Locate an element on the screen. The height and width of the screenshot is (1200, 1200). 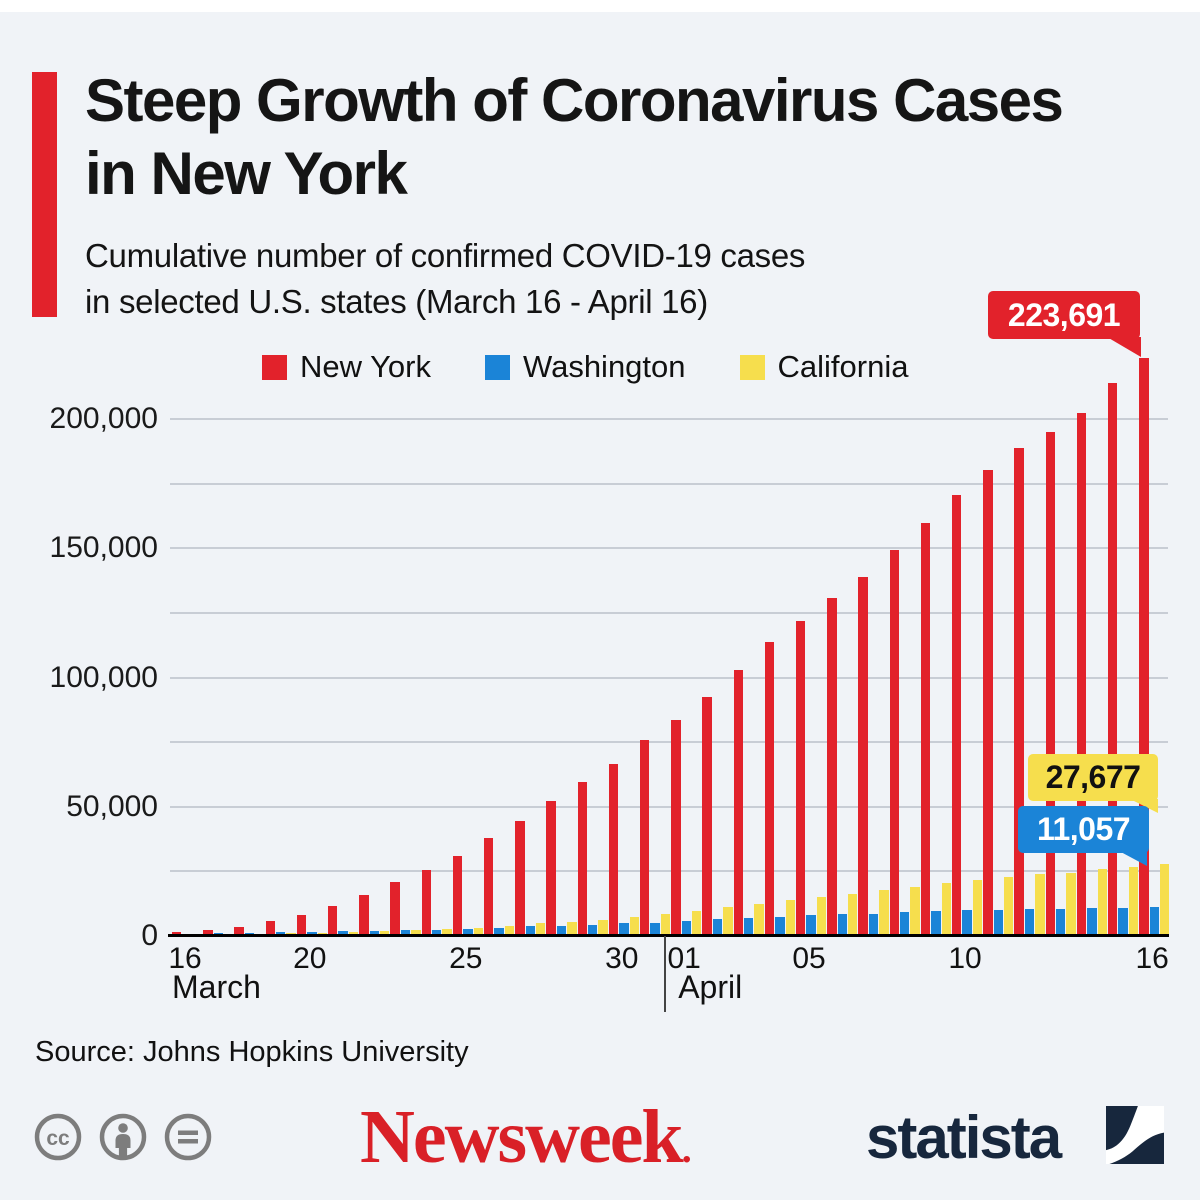
x-tick-label-april-1: 01 is located at coordinates (684, 958).